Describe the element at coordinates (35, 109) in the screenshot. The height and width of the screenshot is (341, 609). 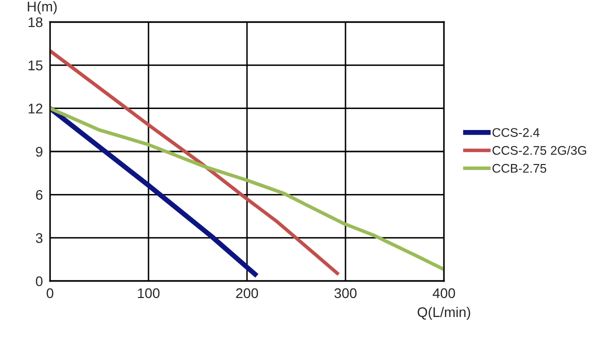
I see `y-tick-label: 12` at that location.